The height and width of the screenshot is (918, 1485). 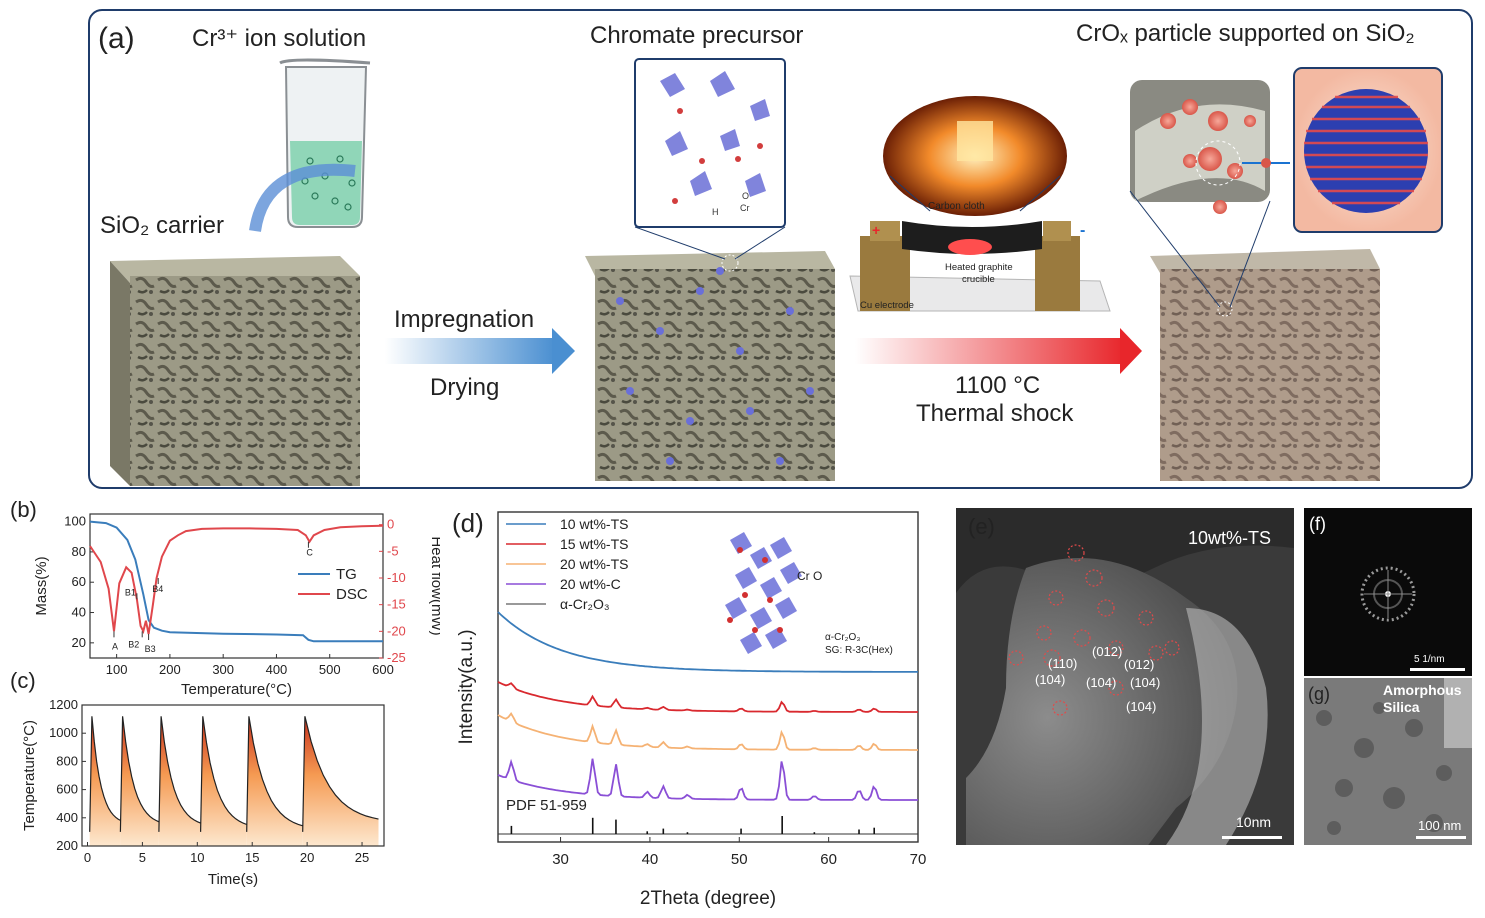 What do you see at coordinates (362, 857) in the screenshot?
I see `x-tick-label: 25` at bounding box center [362, 857].